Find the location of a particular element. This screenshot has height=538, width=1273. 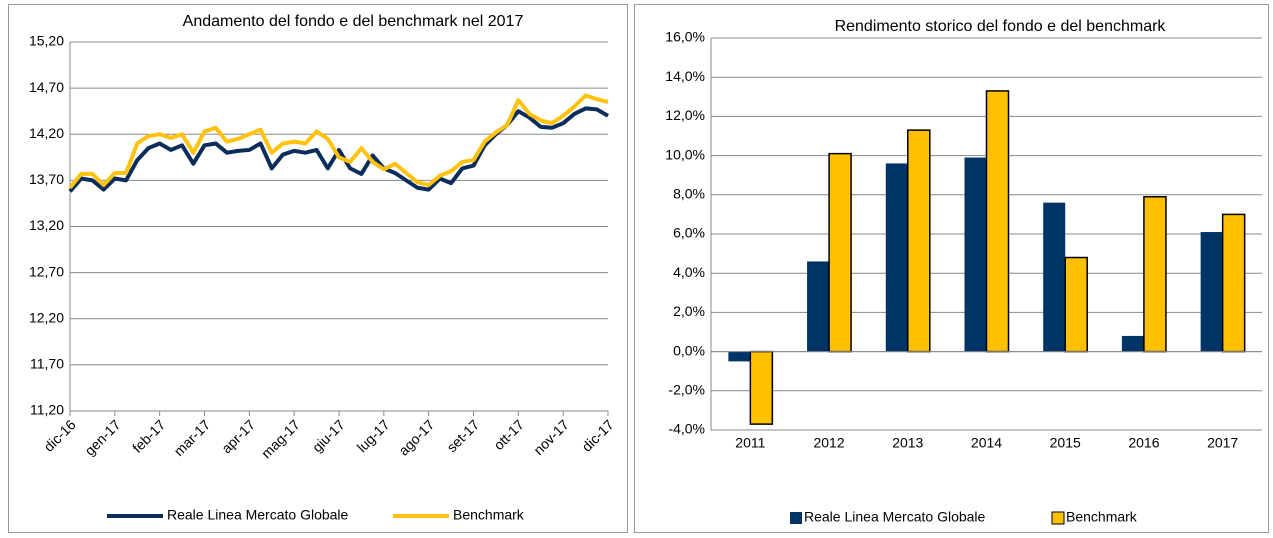

x-tick-label: 2015 is located at coordinates (1065, 443).